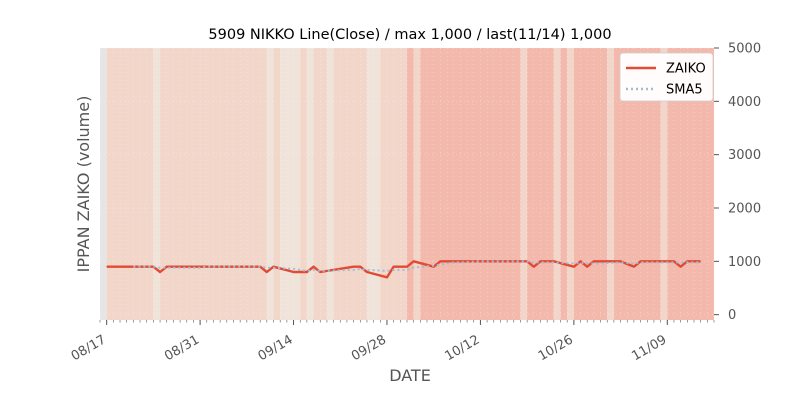 Image resolution: width=800 pixels, height=400 pixels. What do you see at coordinates (369, 348) in the screenshot?
I see `x-tick-label: 09/28` at bounding box center [369, 348].